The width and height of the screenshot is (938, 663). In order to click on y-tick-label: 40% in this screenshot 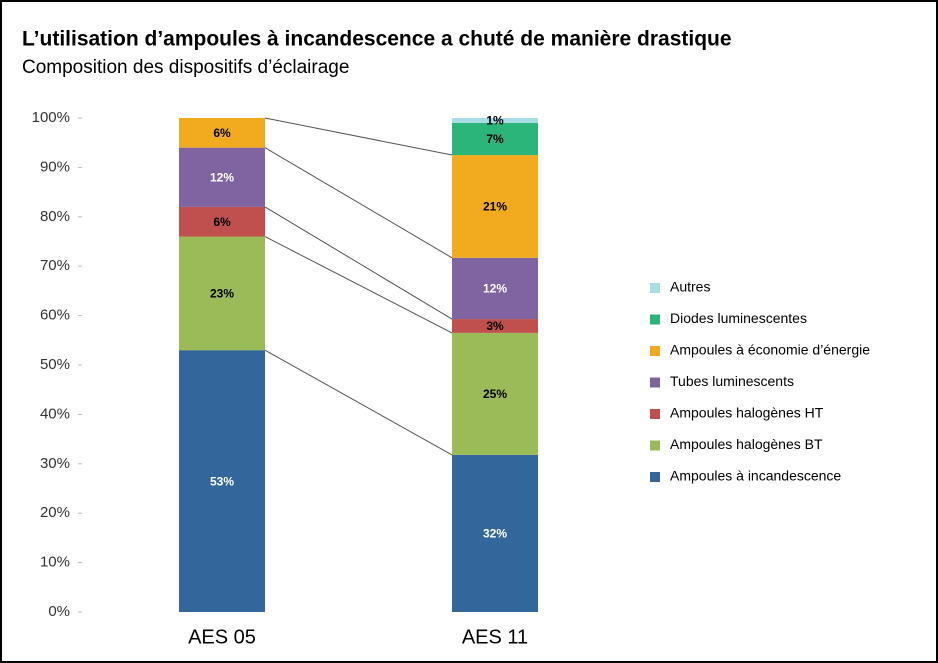, I will do `click(55, 413)`.